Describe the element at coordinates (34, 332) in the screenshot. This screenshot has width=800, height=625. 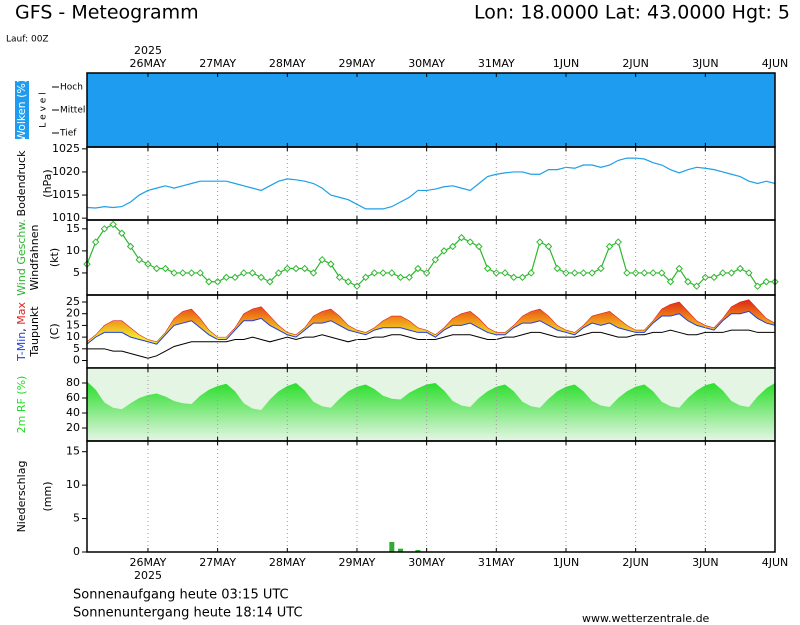
I see `legend-entry: Taupunkt` at that location.